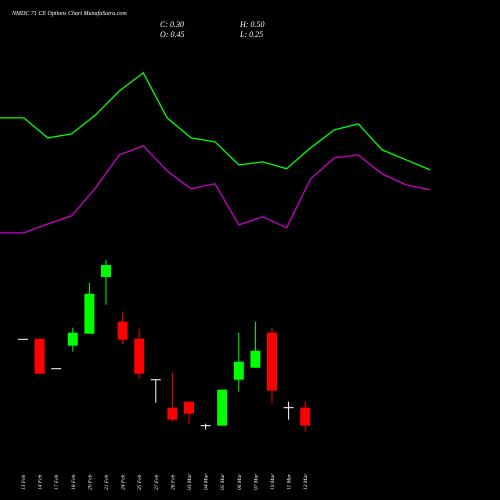  Describe the element at coordinates (273, 481) in the screenshot. I see `x-tick-label: 10 Mar` at that location.